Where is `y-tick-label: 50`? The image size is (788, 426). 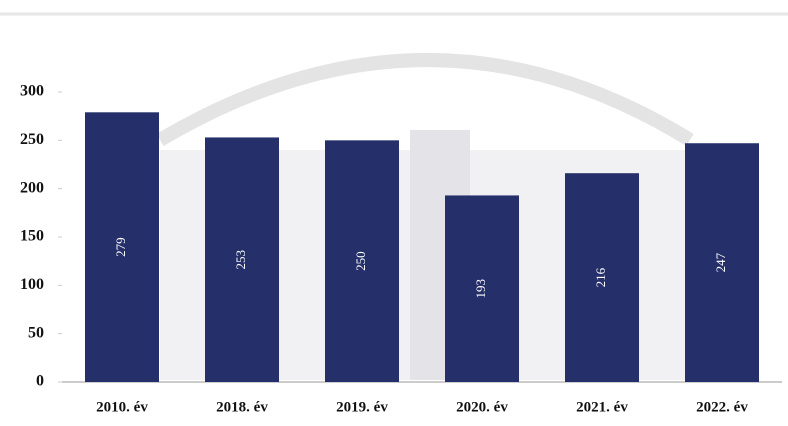
y-tick-label: 50 is located at coordinates (36, 332).